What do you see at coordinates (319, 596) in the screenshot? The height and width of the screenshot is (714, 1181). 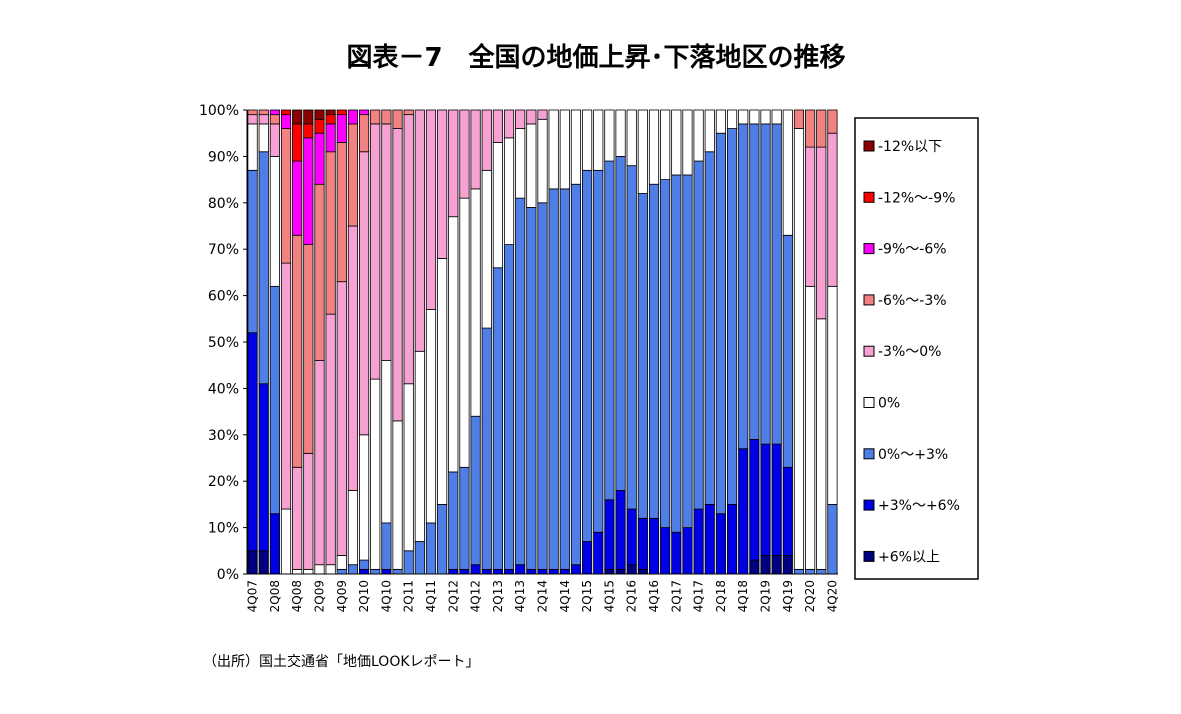 I see `x-tick-label: 2Q09` at bounding box center [319, 596].